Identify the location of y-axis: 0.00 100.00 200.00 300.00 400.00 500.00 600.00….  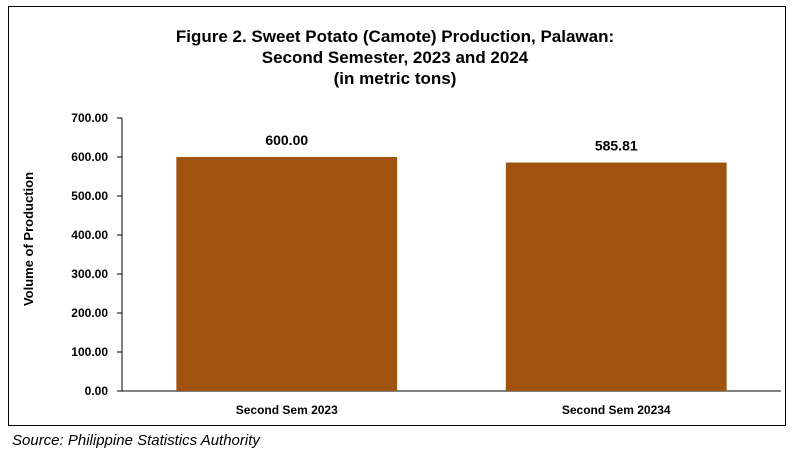
(97, 254).